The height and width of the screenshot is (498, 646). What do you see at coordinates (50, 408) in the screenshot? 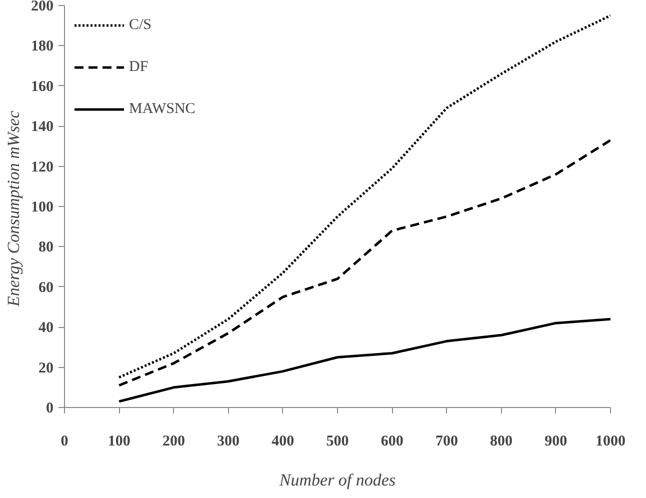
I see `y-tick-label: 0` at bounding box center [50, 408].